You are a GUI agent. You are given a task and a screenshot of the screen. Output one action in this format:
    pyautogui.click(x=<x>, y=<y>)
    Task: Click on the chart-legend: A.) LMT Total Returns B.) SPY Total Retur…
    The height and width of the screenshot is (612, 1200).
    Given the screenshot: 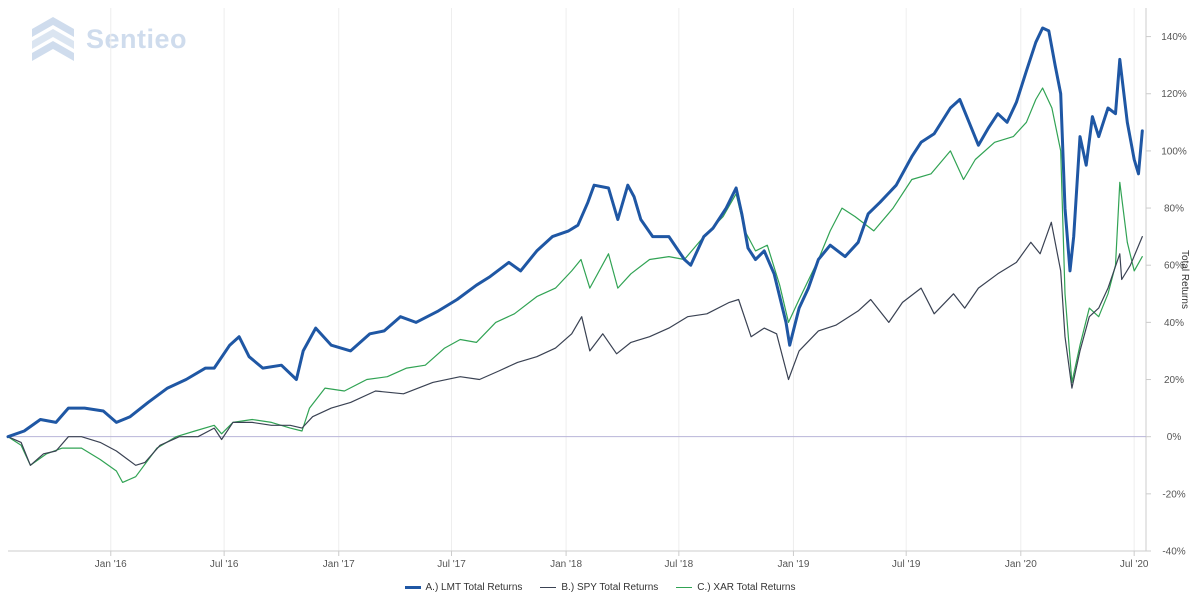 What is the action you would take?
    pyautogui.click(x=600, y=587)
    